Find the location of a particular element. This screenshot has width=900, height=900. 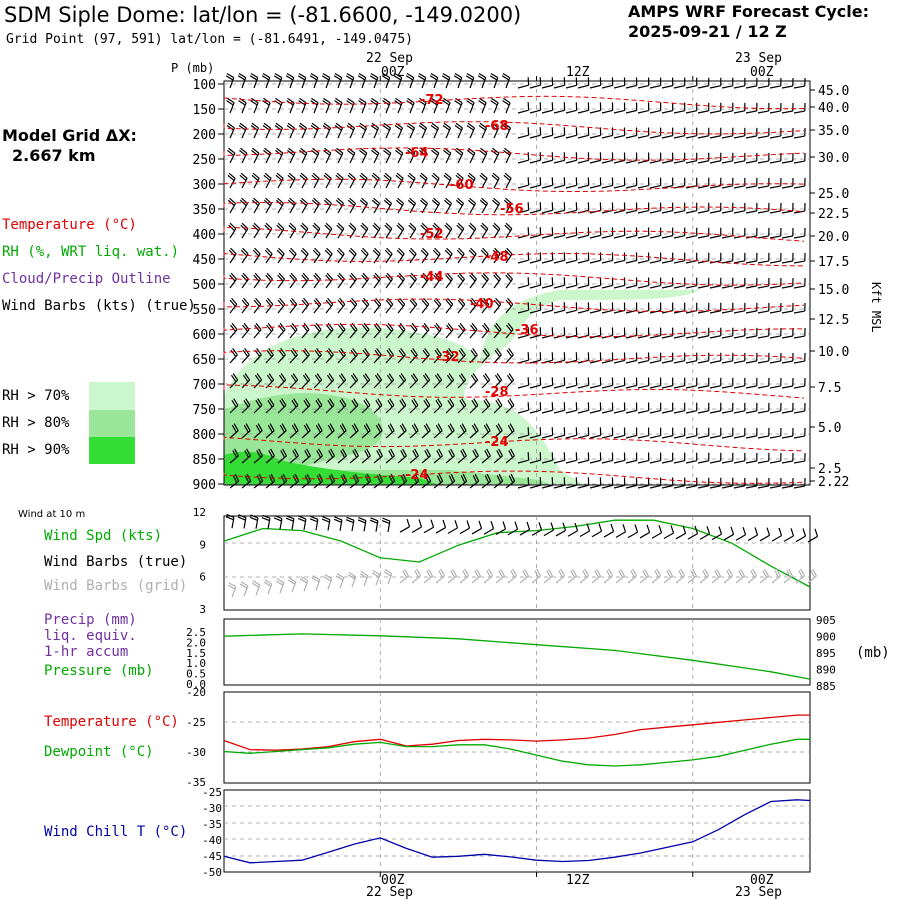

height-tick-label: 25.0 is located at coordinates (833, 194).